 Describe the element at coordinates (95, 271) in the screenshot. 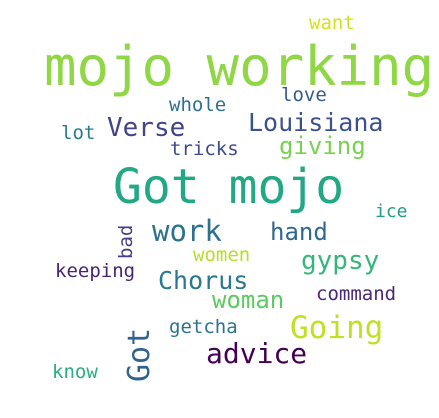

I see `word-keeping: keeping` at that location.